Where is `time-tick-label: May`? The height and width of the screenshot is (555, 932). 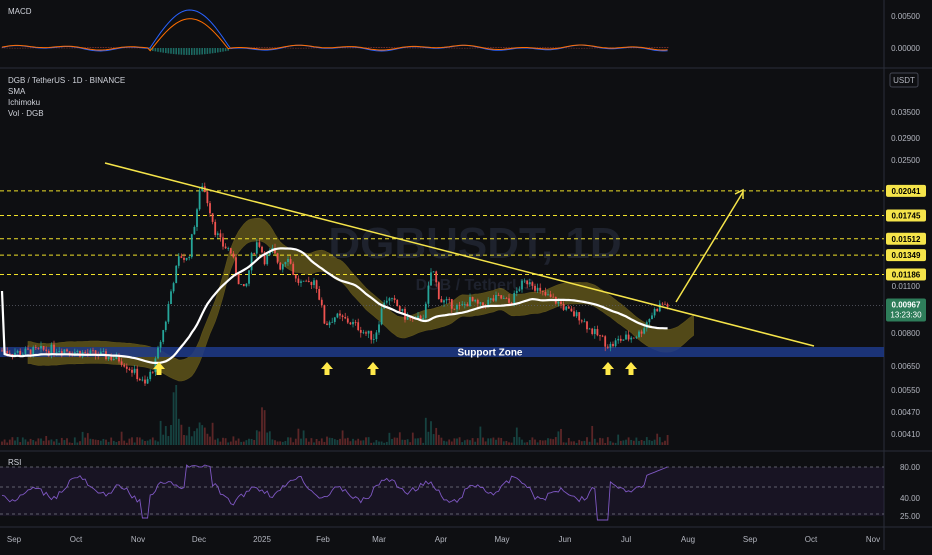 time-tick-label: May is located at coordinates (501, 539).